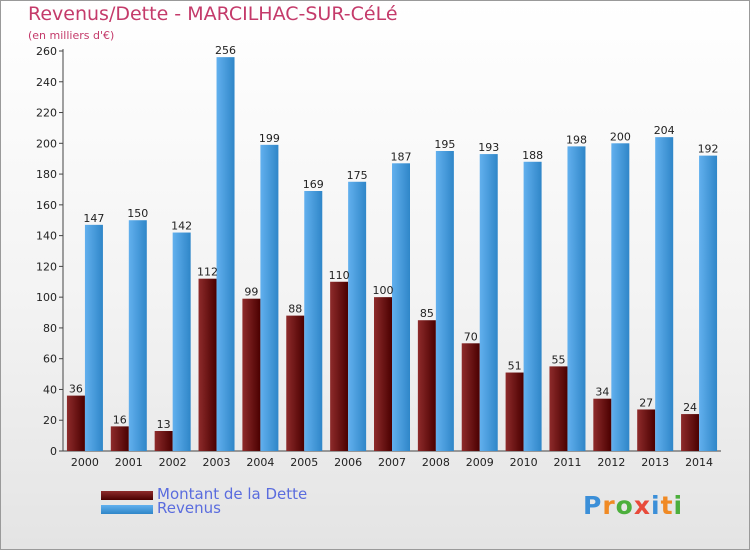 This screenshot has height=550, width=750. I want to click on y-tick-label: 60, so click(50, 359).